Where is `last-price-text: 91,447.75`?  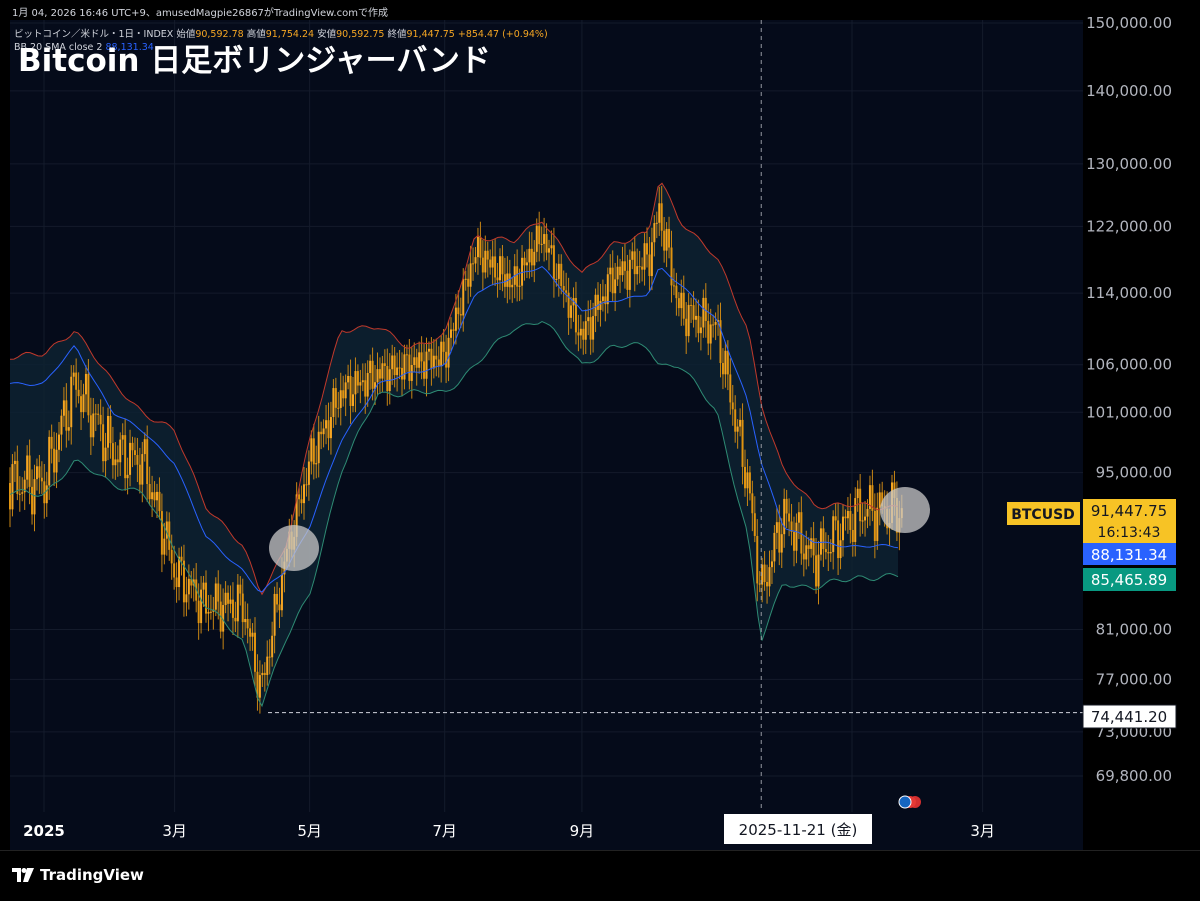 last-price-text: 91,447.75 is located at coordinates (1129, 511).